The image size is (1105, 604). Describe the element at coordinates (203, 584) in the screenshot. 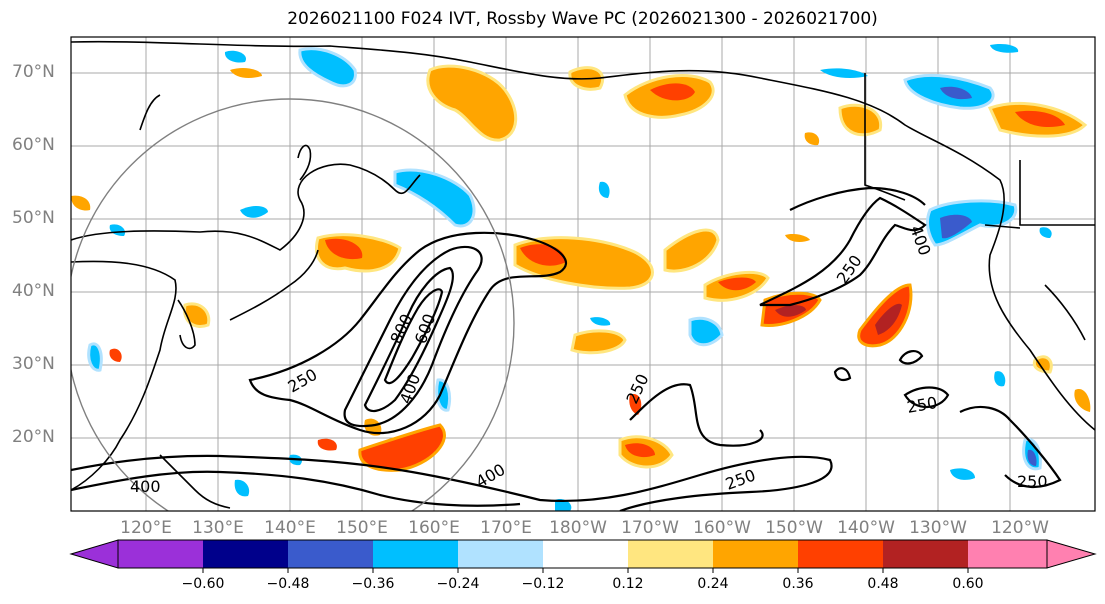

I see `colorbar-tick-label: −0.60` at that location.